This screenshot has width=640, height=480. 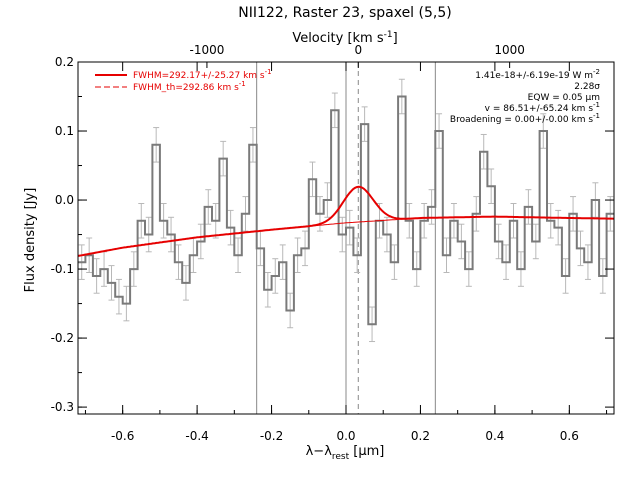 I want to click on y-tick-label: -0.2, so click(x=62, y=338).